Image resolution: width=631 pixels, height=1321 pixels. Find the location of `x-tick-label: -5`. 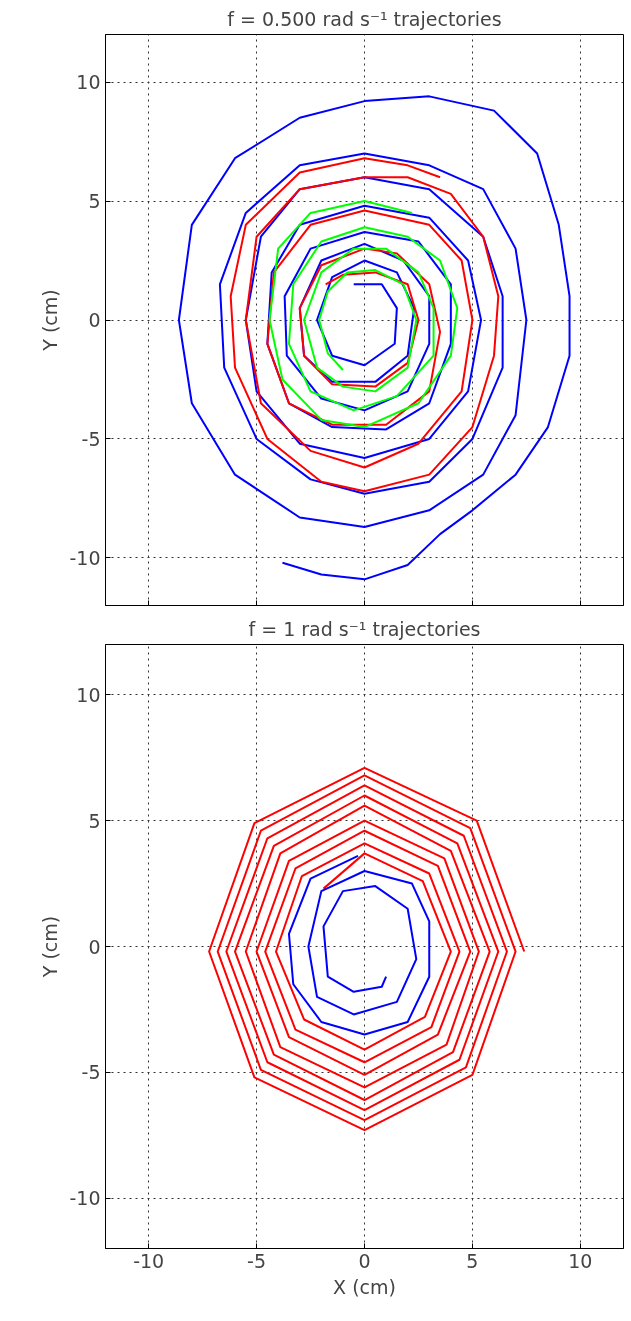

x-tick-label: -5 is located at coordinates (257, 1260).